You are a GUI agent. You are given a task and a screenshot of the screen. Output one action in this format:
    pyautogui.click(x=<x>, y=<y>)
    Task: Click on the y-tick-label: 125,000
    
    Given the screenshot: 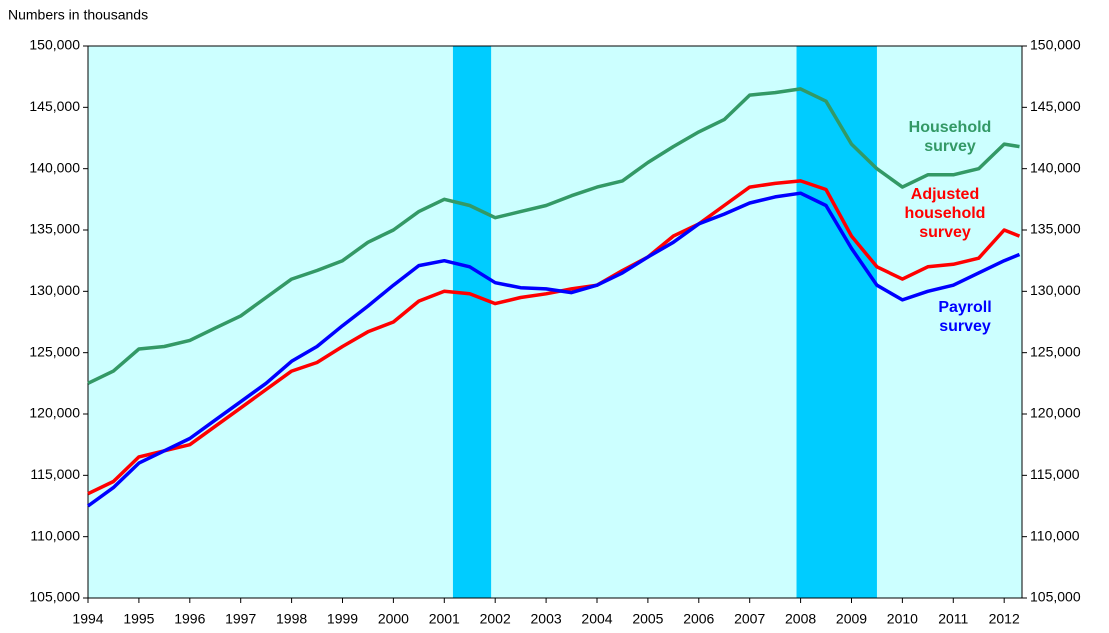 What is the action you would take?
    pyautogui.click(x=54, y=351)
    